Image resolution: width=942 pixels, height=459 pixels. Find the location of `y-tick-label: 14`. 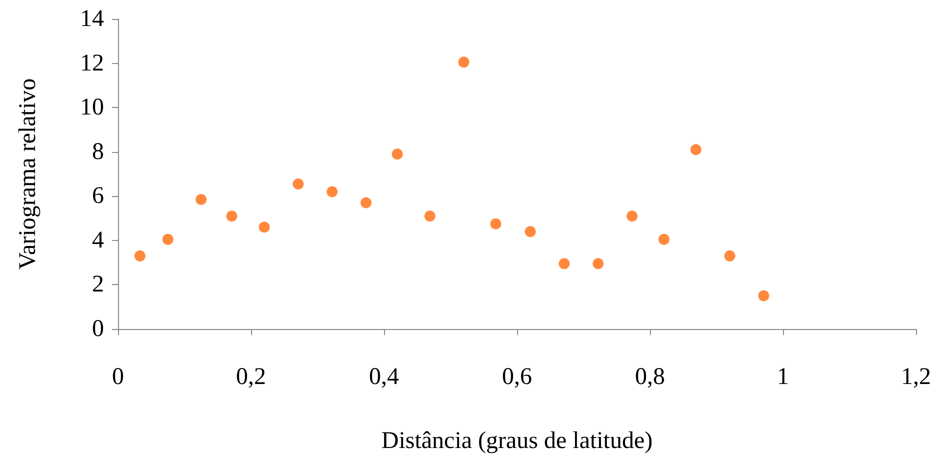

y-tick-label: 14 is located at coordinates (92, 19).